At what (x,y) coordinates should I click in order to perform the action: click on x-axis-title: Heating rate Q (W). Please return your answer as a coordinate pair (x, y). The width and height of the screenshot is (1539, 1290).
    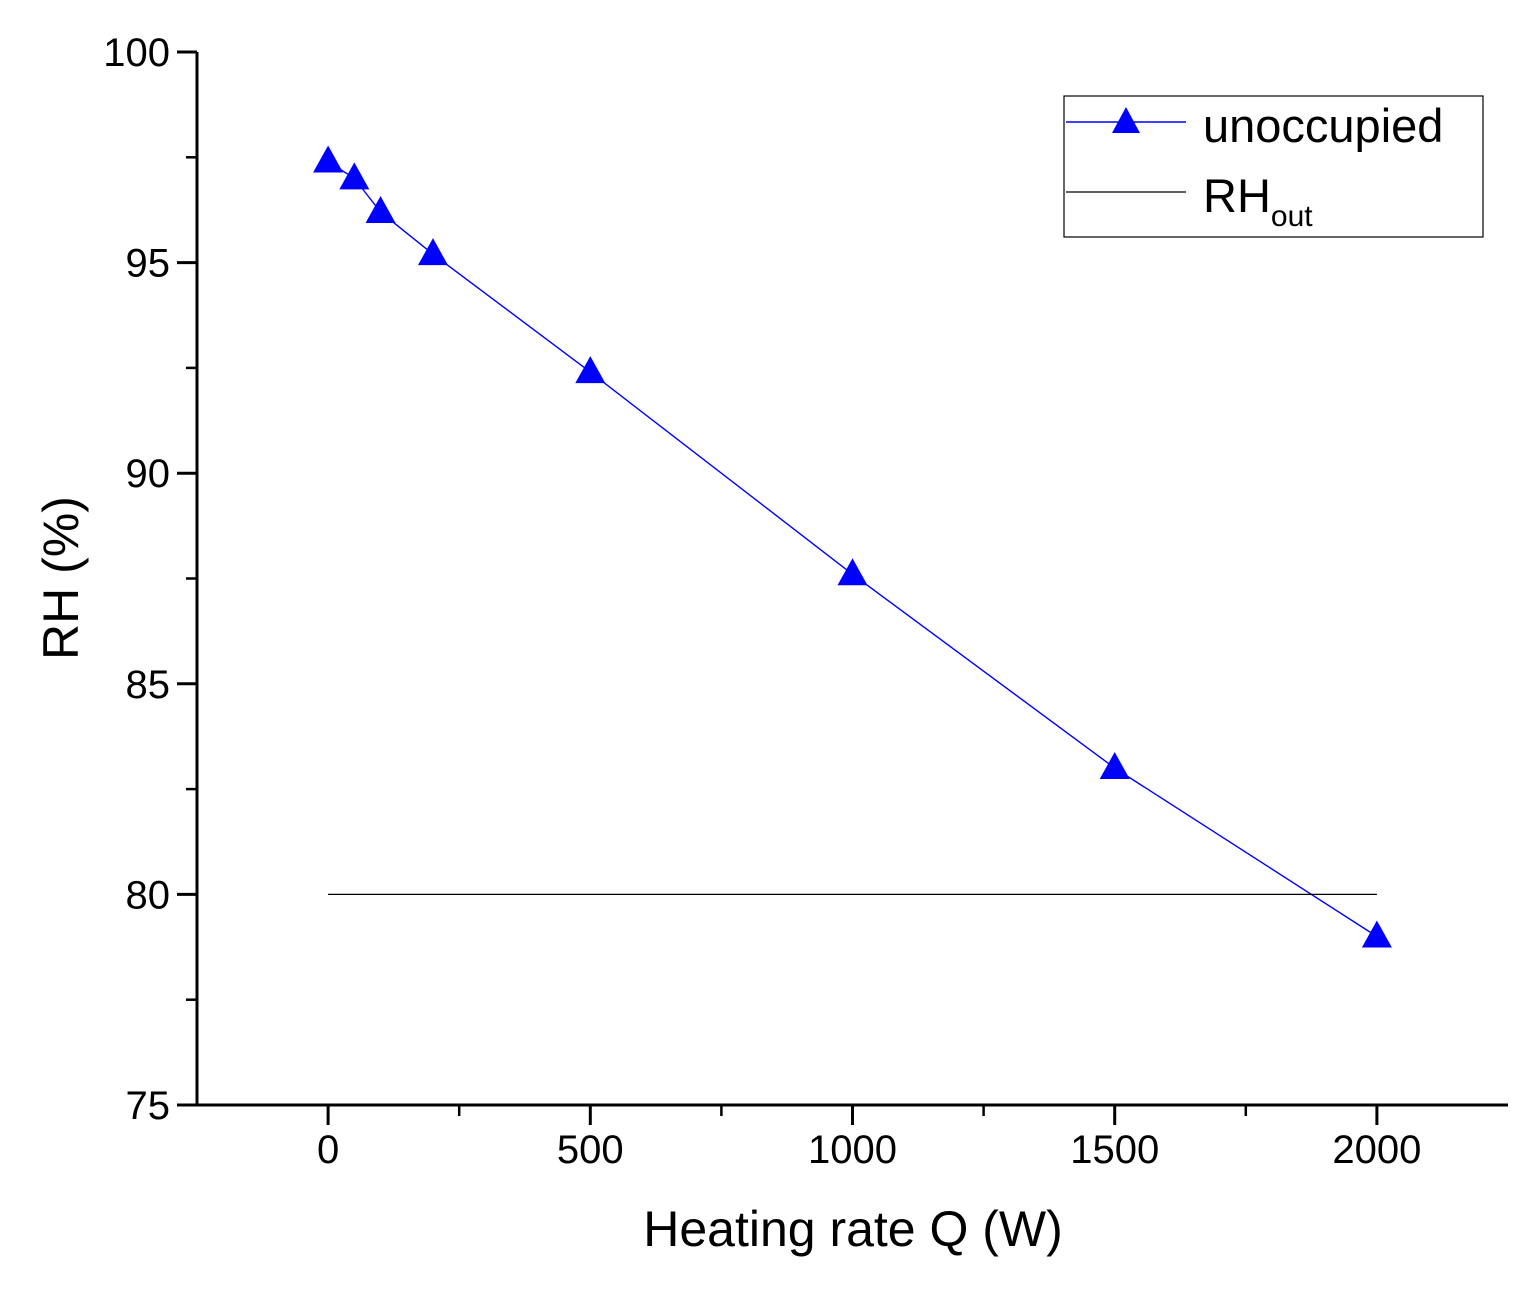
    Looking at the image, I should click on (853, 1229).